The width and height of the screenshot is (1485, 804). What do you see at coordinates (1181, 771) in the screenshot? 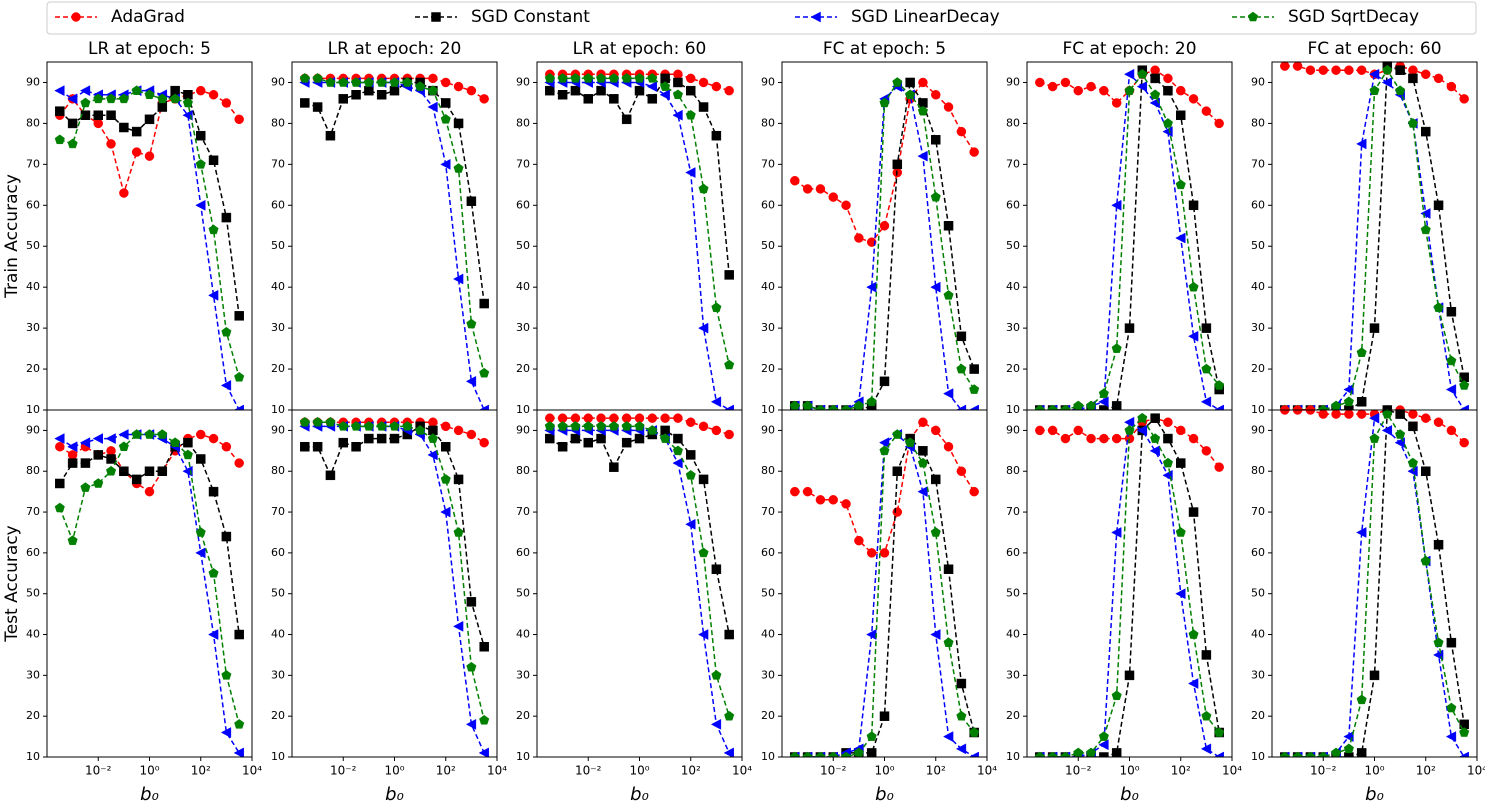
I see `x-tick-label: 10²` at bounding box center [1181, 771].